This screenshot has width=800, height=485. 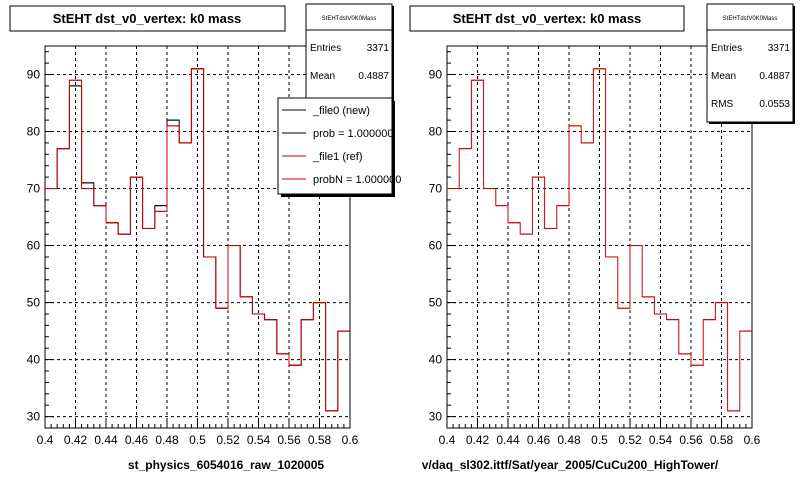 What do you see at coordinates (341, 111) in the screenshot?
I see `legend-label: _file0 (new)` at bounding box center [341, 111].